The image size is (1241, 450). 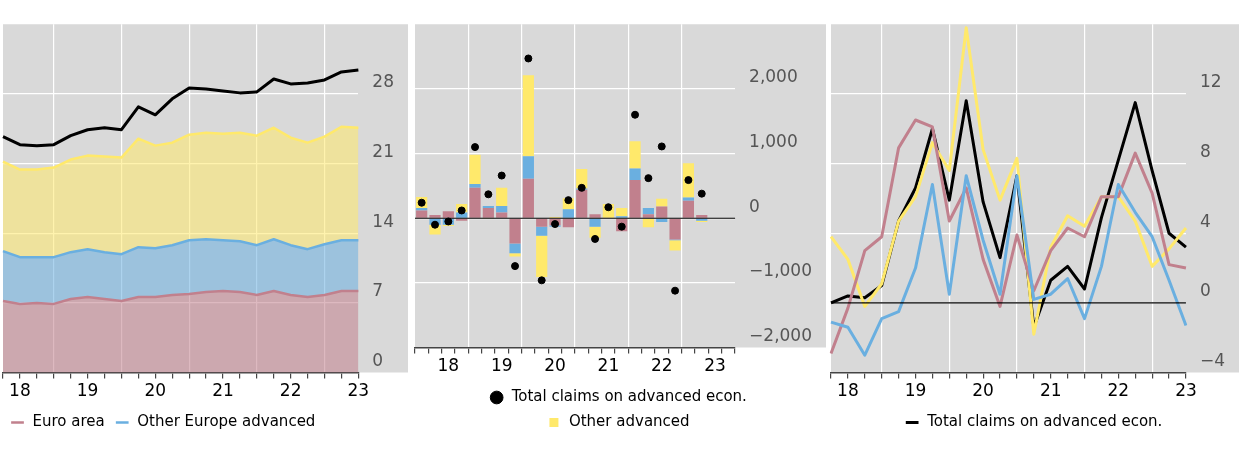 What do you see at coordinates (1212, 360) in the screenshot?
I see `y-tick-label: −4` at bounding box center [1212, 360].